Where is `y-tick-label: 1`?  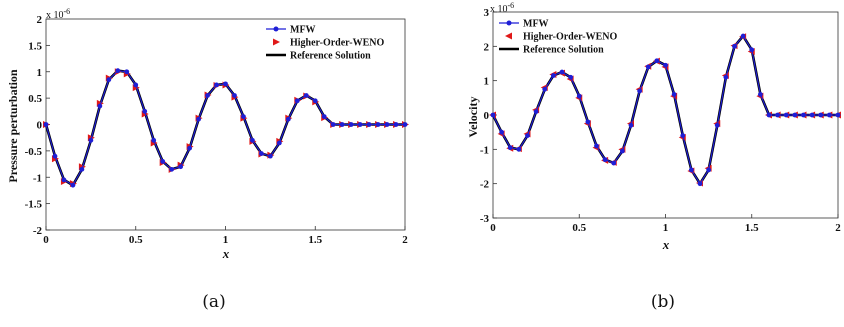 y-tick-label: 1 is located at coordinates (40, 73).